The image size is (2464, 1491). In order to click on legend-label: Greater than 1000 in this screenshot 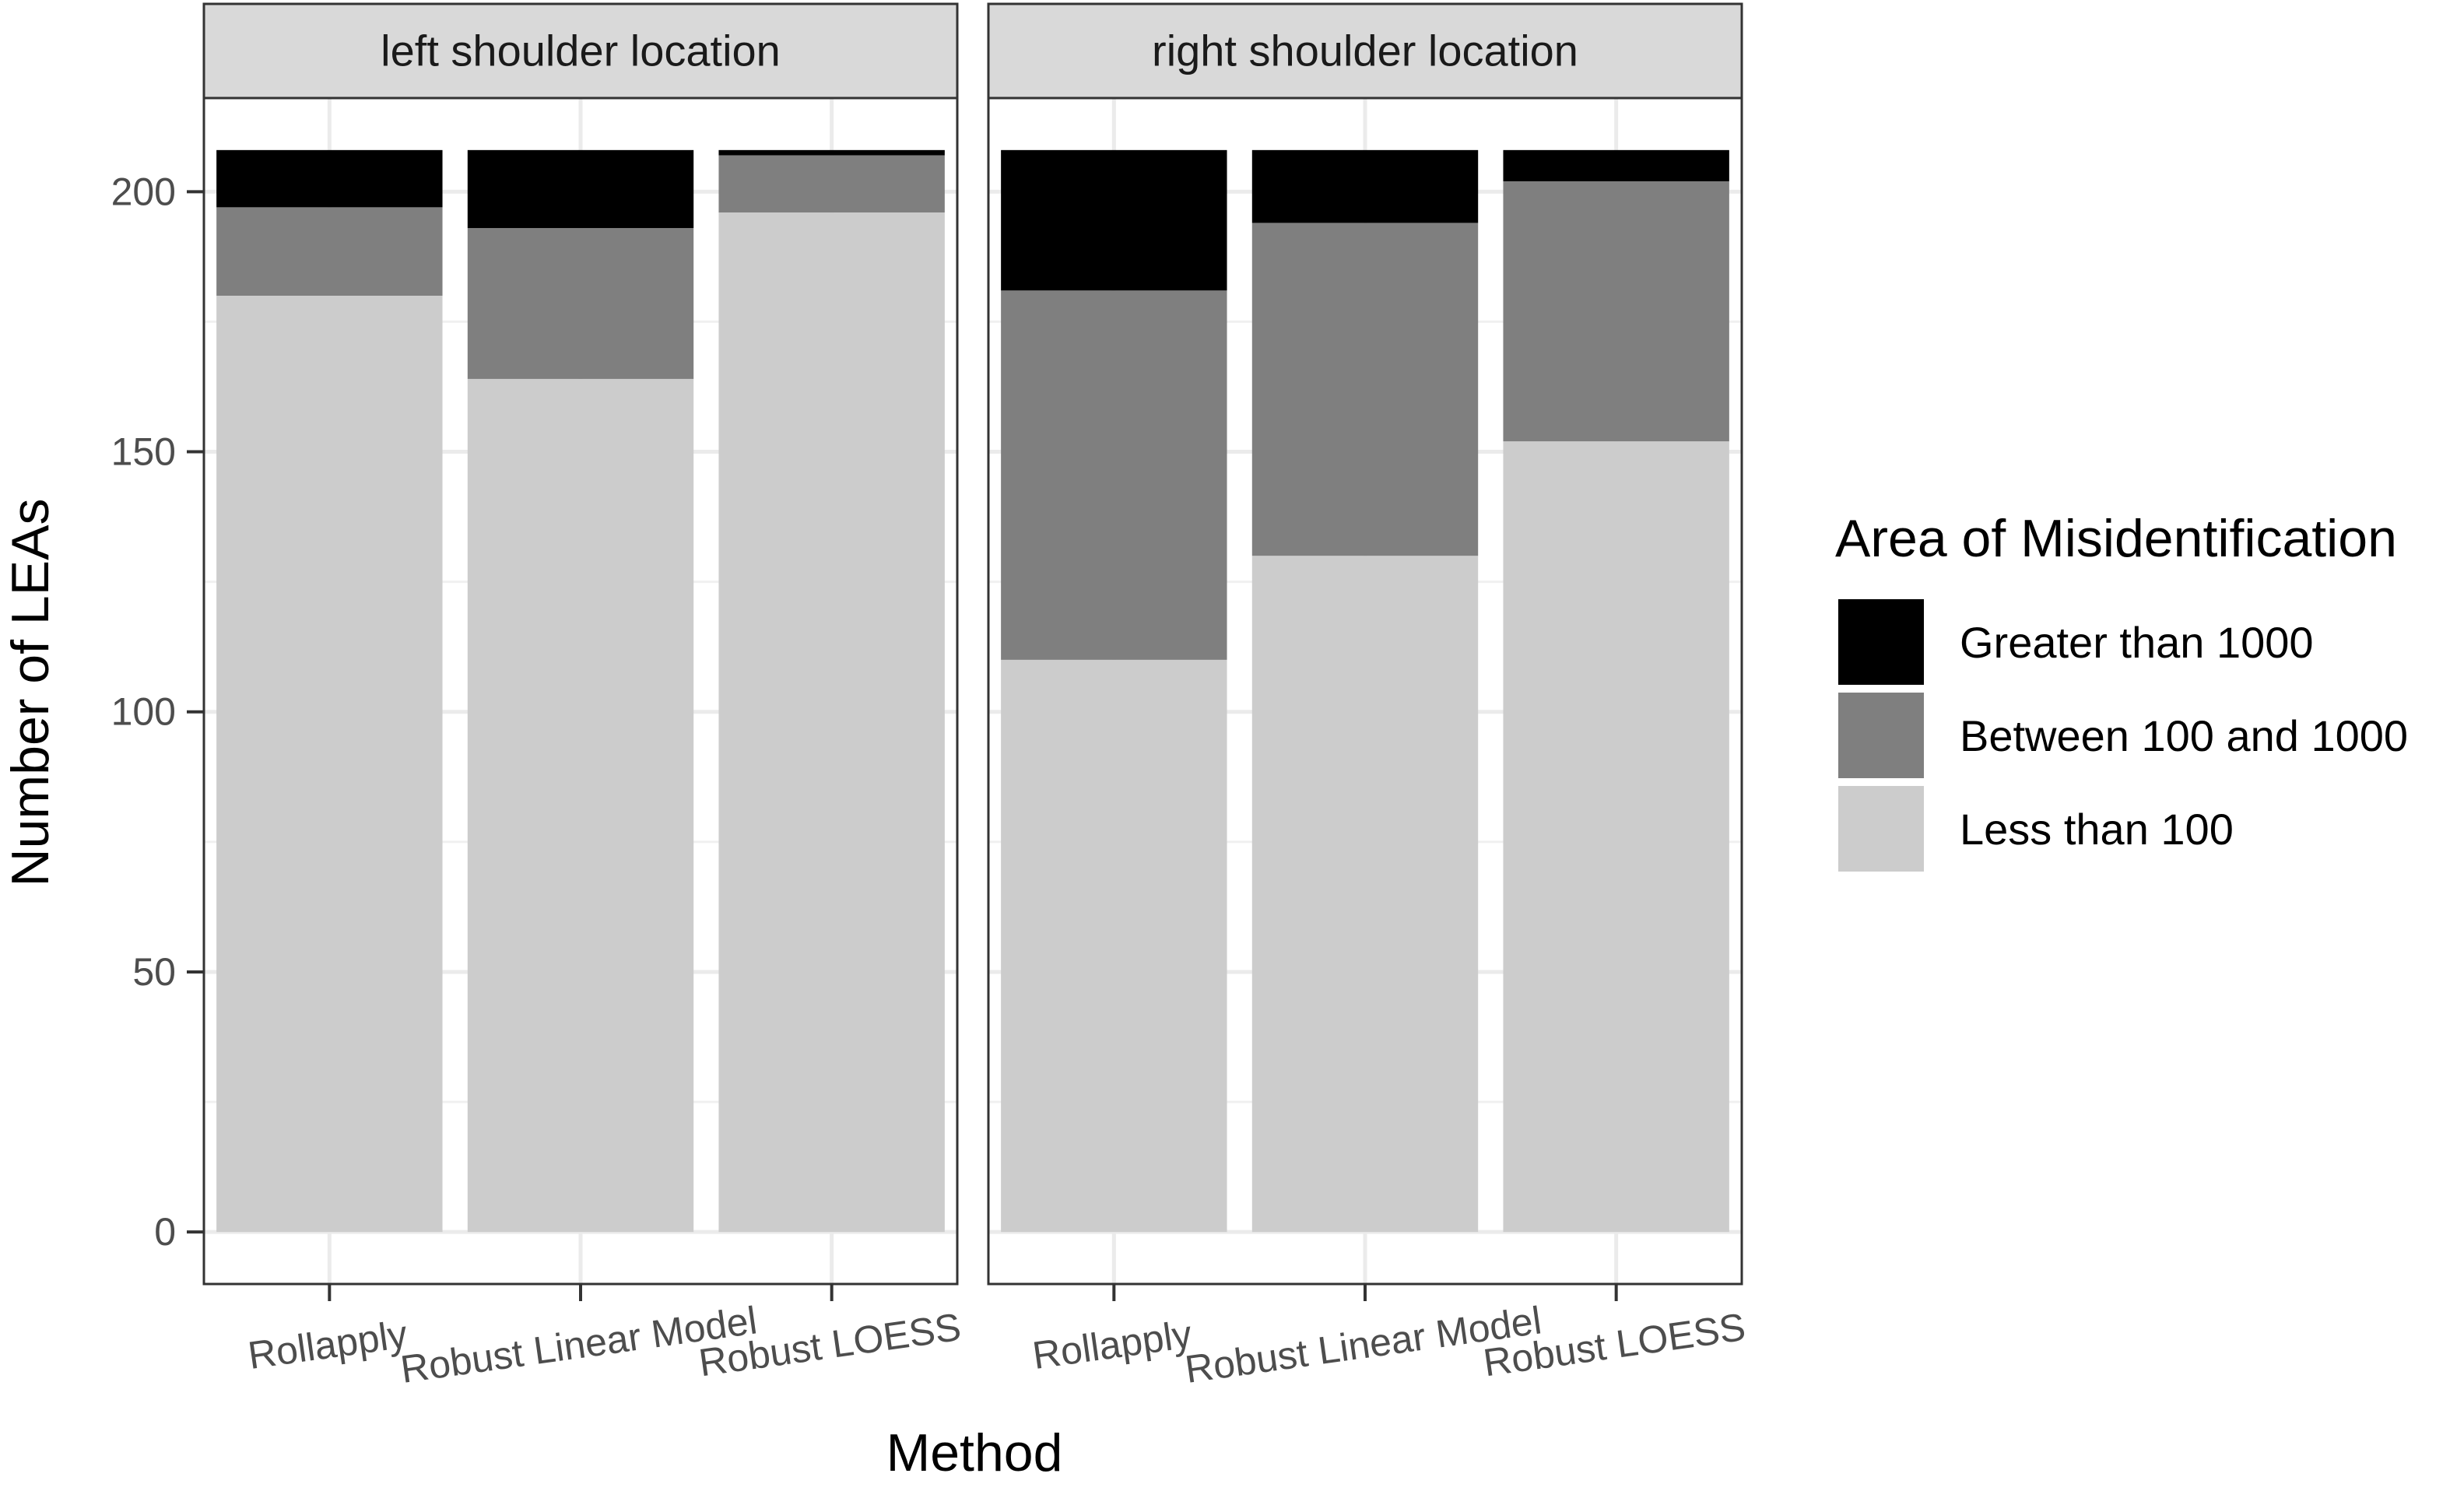, I will do `click(2137, 642)`.